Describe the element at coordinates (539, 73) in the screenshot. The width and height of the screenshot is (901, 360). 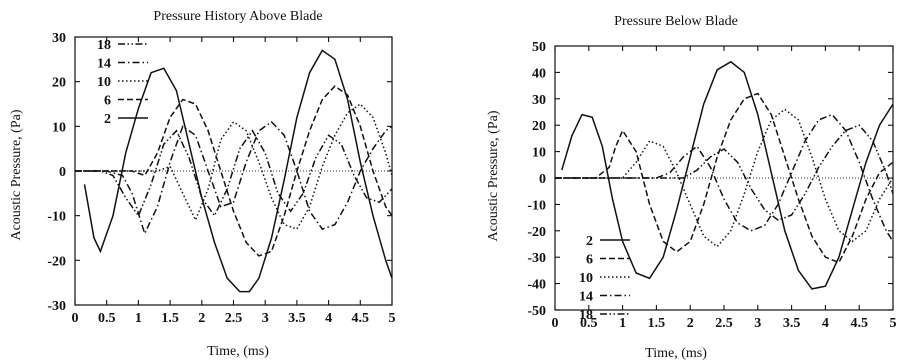
I see `y-tick-label: 40` at that location.